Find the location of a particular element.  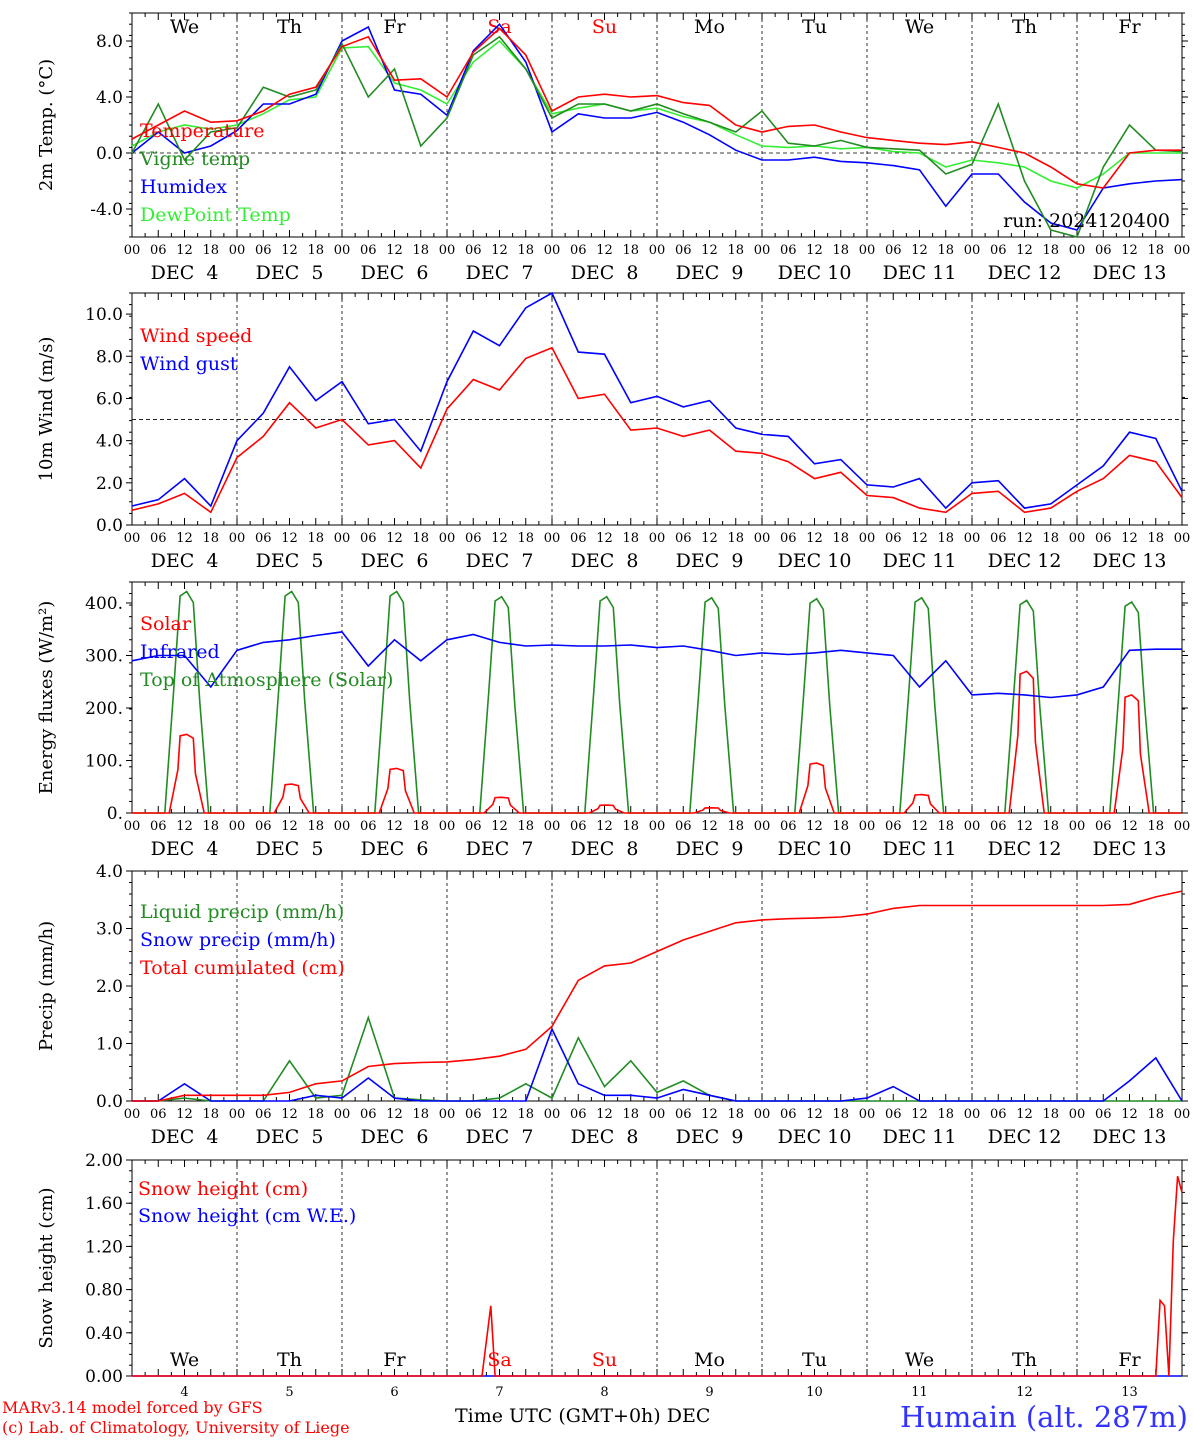

y-tick-label: 100. is located at coordinates (104, 762).